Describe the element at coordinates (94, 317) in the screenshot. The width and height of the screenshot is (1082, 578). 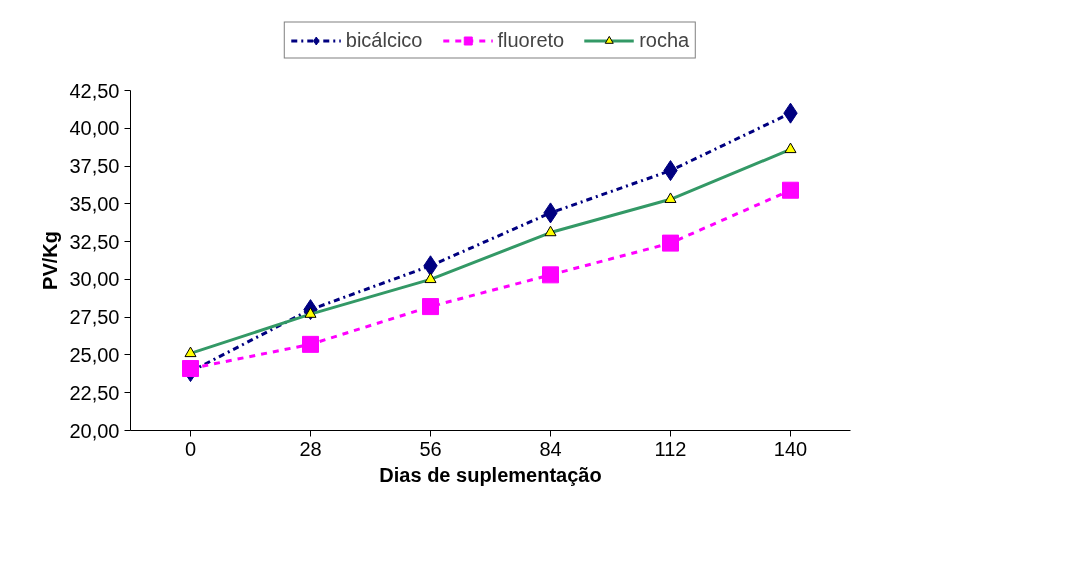
I see `y-tick-label: 27,50` at that location.